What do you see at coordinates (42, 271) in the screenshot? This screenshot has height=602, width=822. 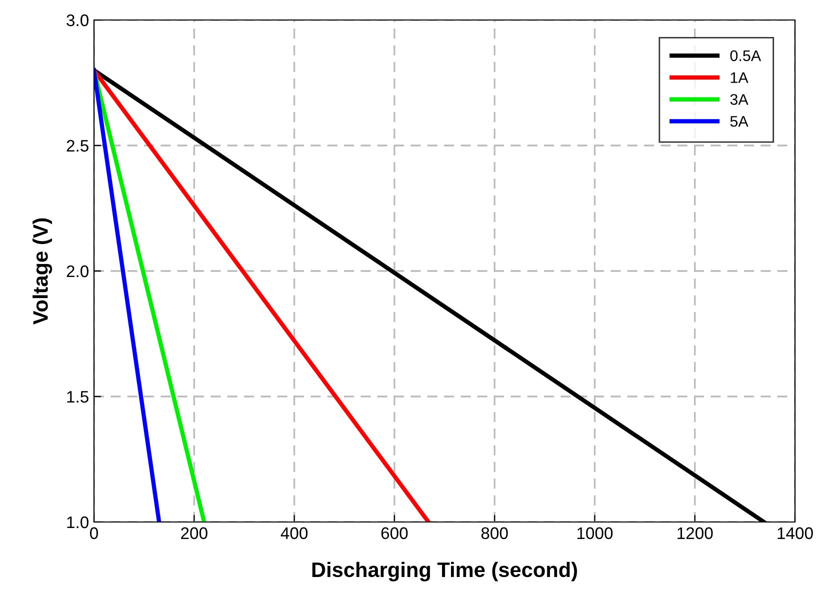 I see `y-axis-title: Voltage (V)` at bounding box center [42, 271].